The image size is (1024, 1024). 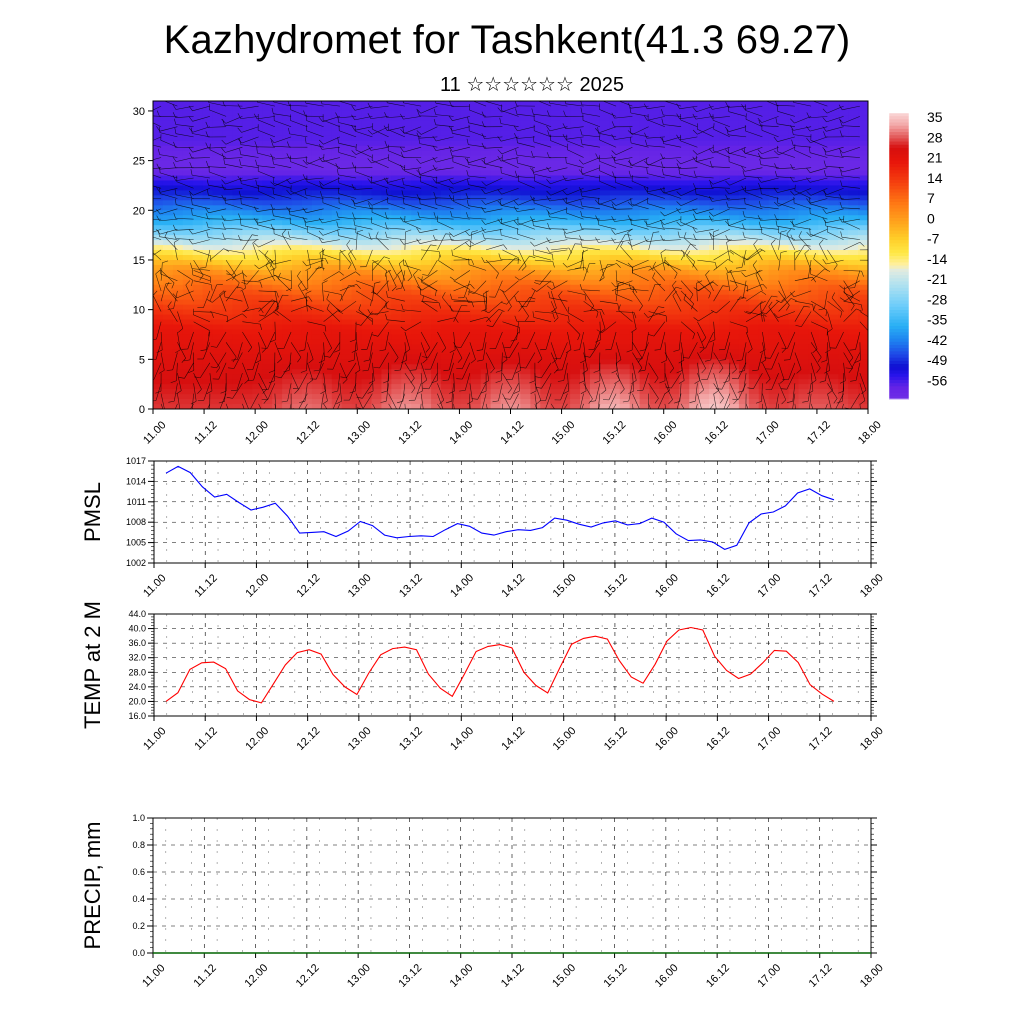 What do you see at coordinates (138, 845) in the screenshot?
I see `y-tick-label: 0.8` at bounding box center [138, 845].